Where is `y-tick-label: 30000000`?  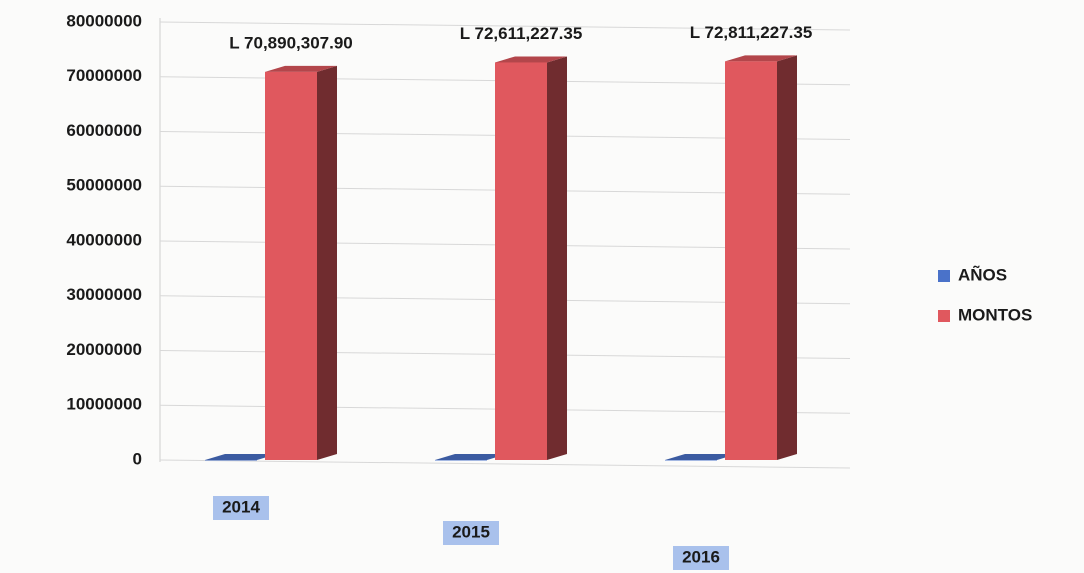
y-tick-label: 30000000 is located at coordinates (104, 294).